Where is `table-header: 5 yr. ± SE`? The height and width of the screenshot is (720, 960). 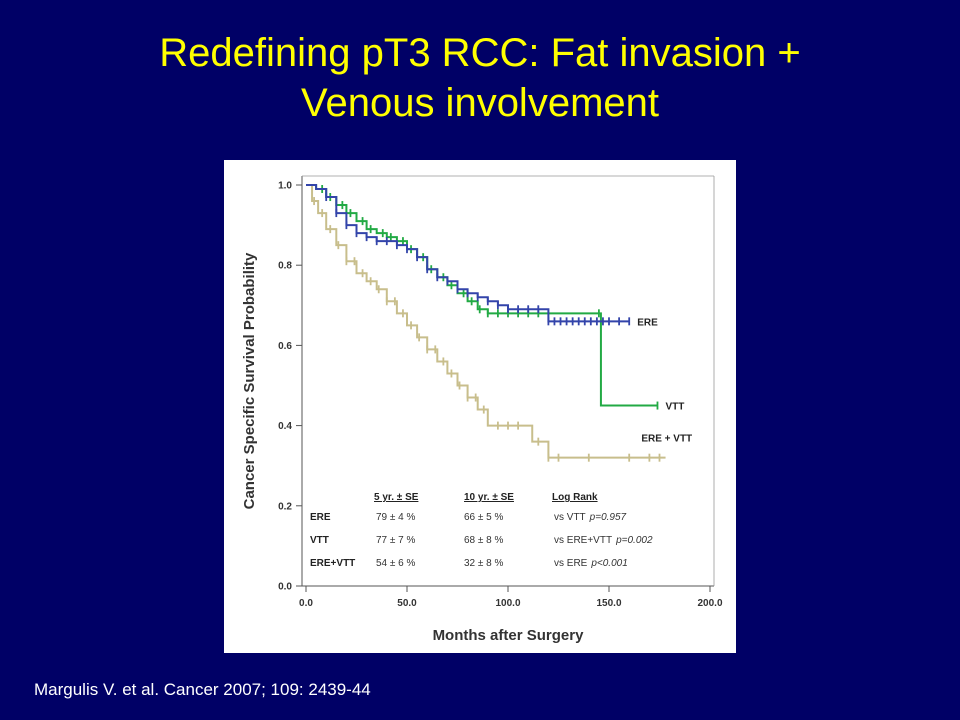 table-header: 5 yr. ± SE is located at coordinates (396, 497).